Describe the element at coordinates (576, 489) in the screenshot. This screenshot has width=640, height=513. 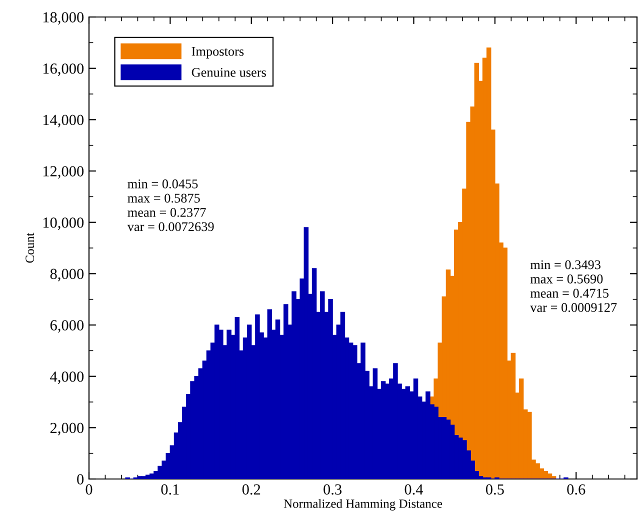
I see `x-tick-label: 0.6` at that location.